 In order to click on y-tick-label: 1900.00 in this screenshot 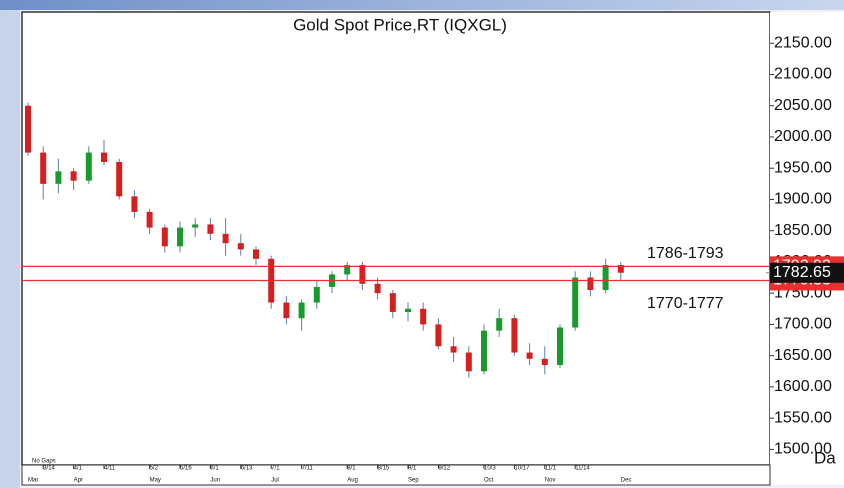, I will do `click(803, 199)`.